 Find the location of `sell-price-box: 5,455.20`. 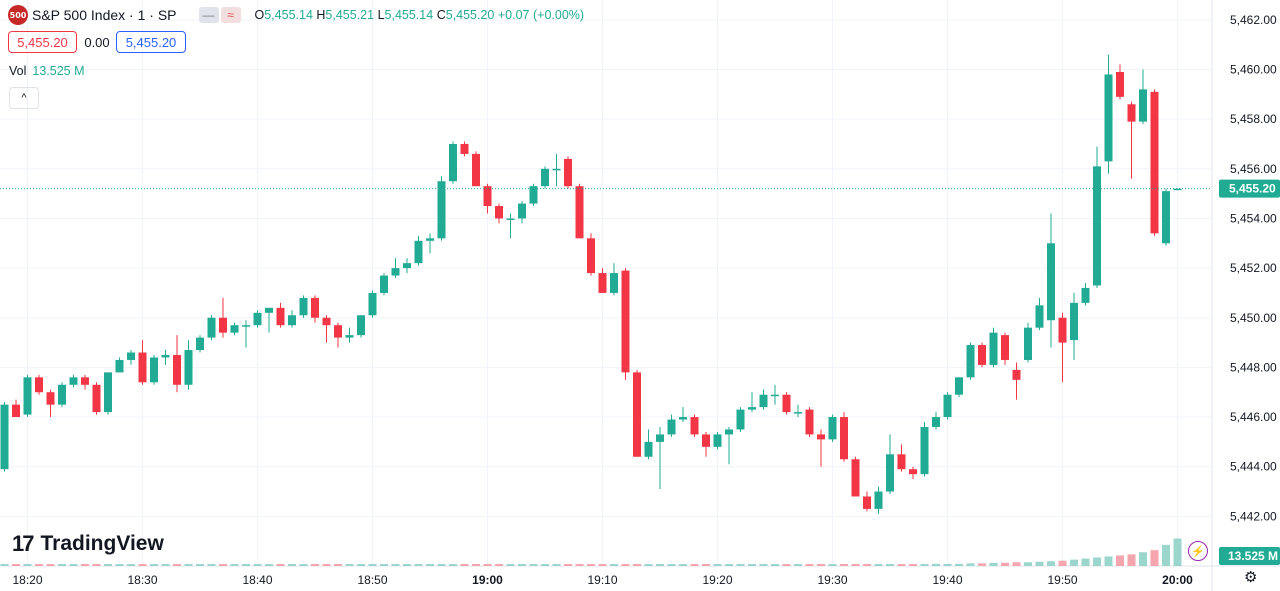

sell-price-box: 5,455.20 is located at coordinates (42, 42).